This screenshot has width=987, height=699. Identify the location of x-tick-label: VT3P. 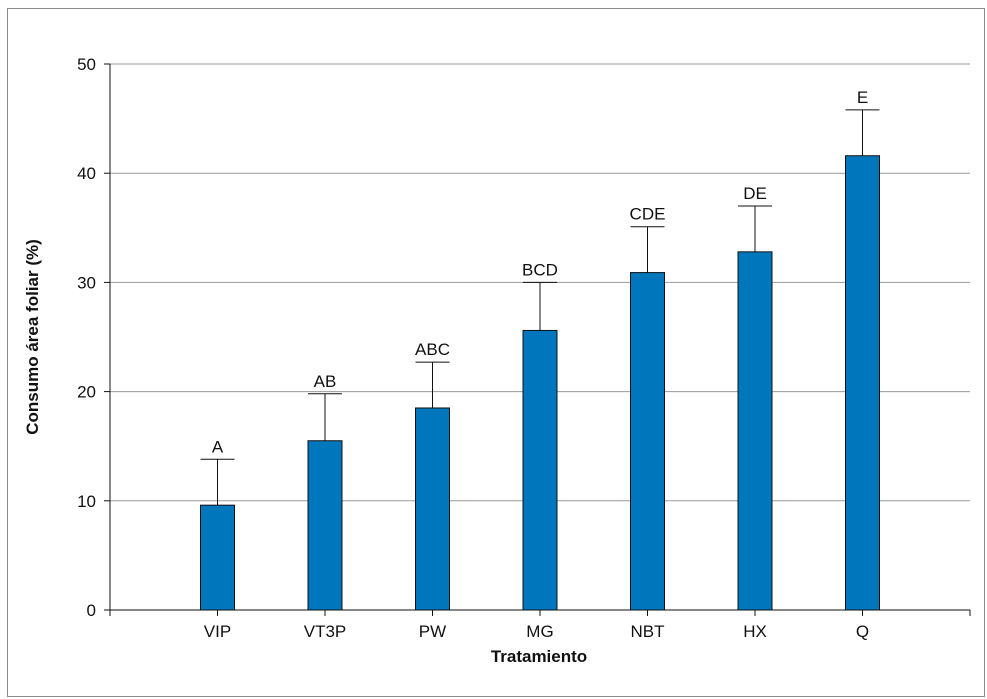
(325, 631).